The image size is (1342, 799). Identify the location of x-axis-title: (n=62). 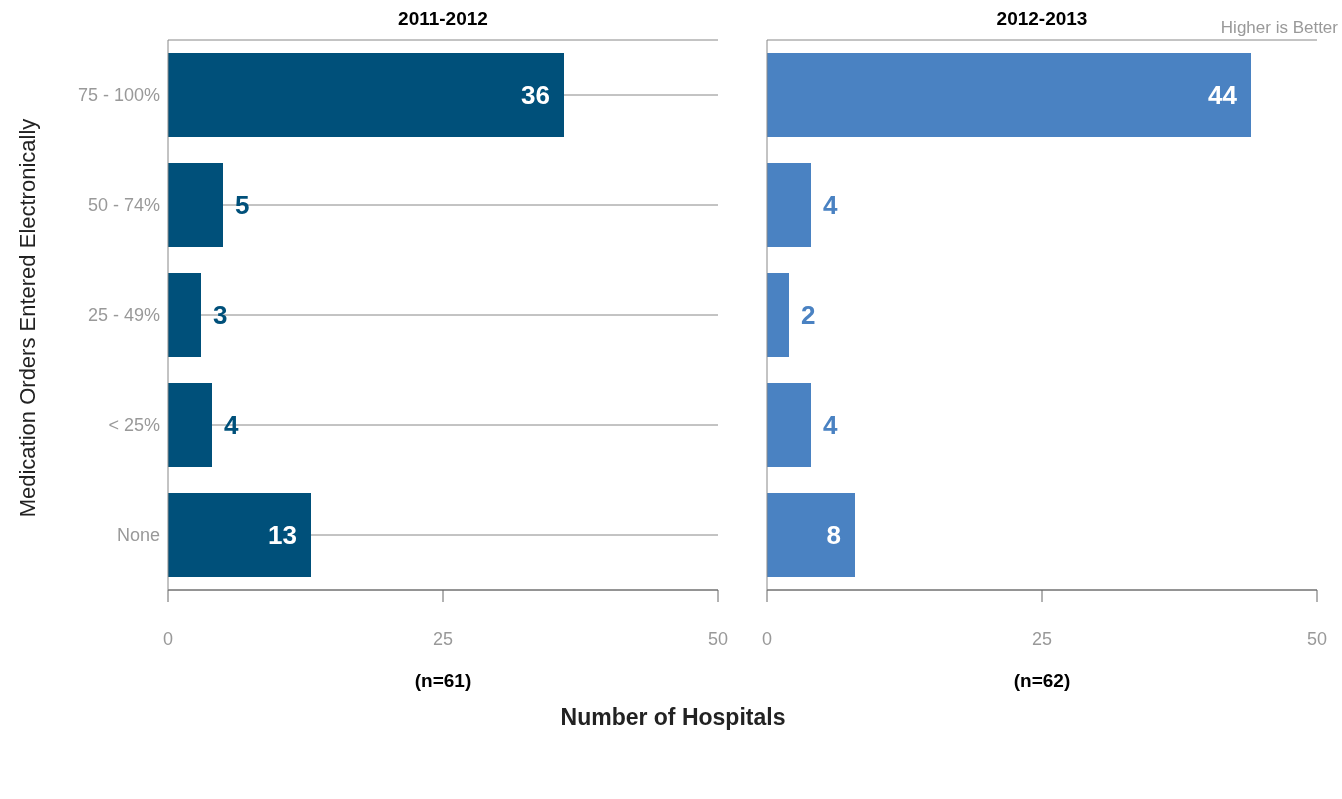
(1042, 681).